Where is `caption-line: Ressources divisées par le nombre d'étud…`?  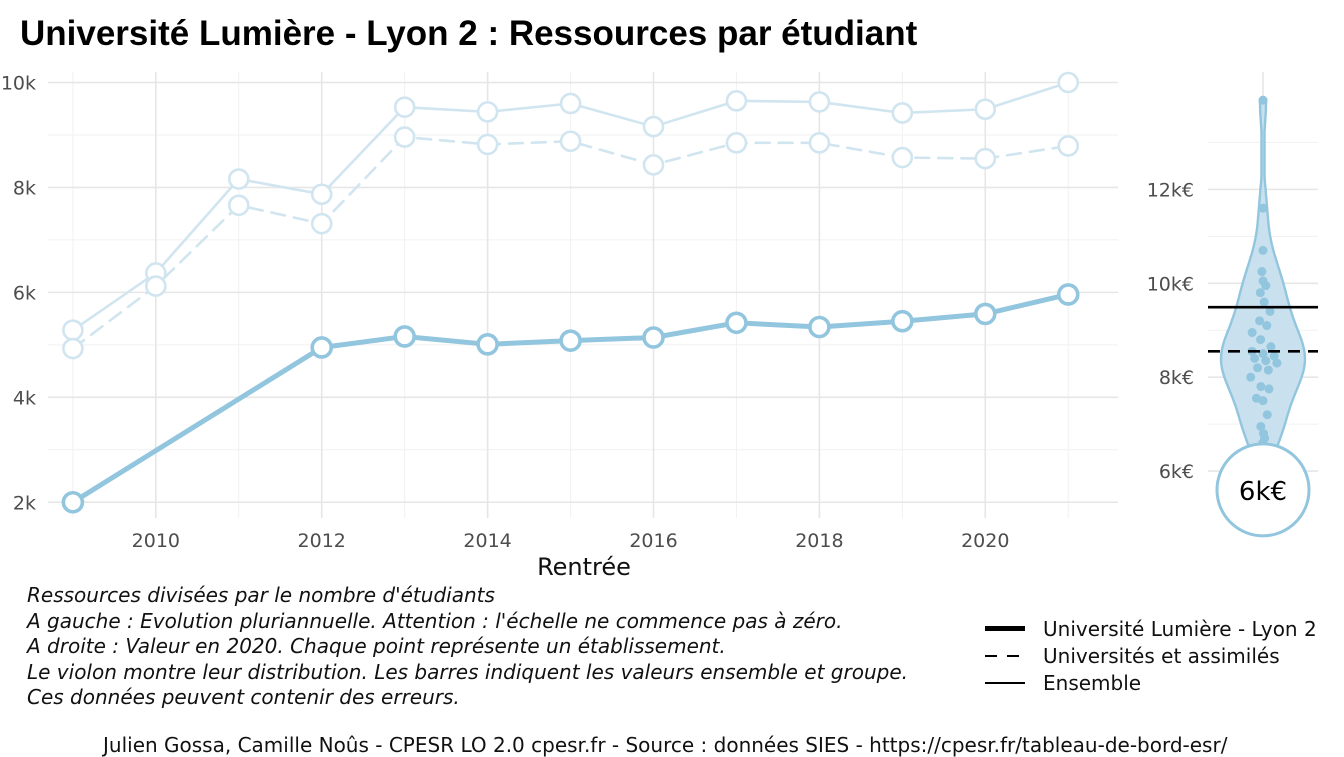
caption-line: Ressources divisées par le nombre d'étud… is located at coordinates (261, 595).